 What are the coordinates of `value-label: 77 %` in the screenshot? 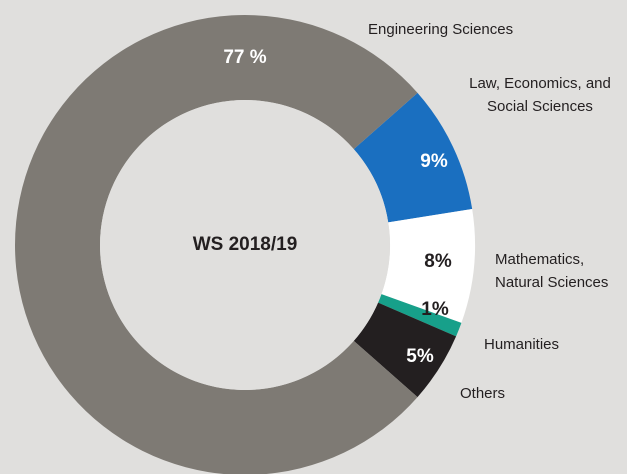 It's located at (245, 57).